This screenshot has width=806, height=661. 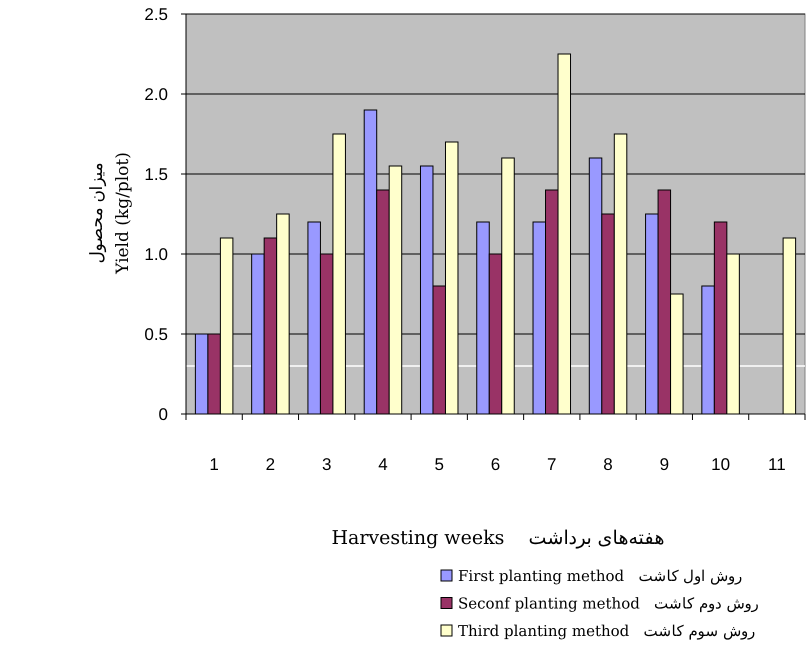 I want to click on x-tick-label: 2, so click(x=271, y=464).